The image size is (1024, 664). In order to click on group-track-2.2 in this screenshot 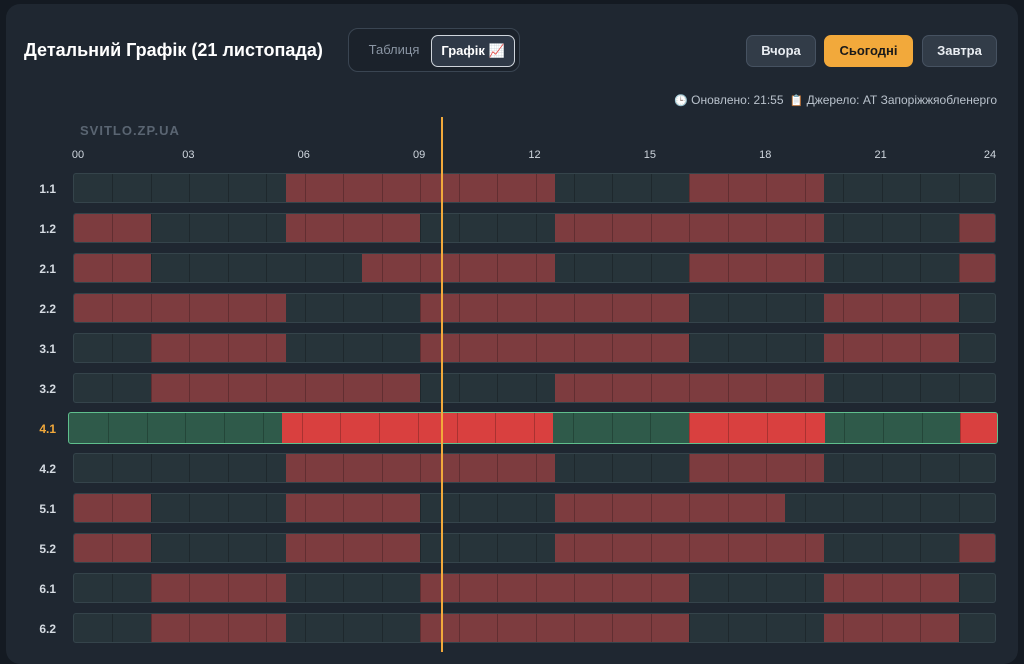, I will do `click(534, 308)`.